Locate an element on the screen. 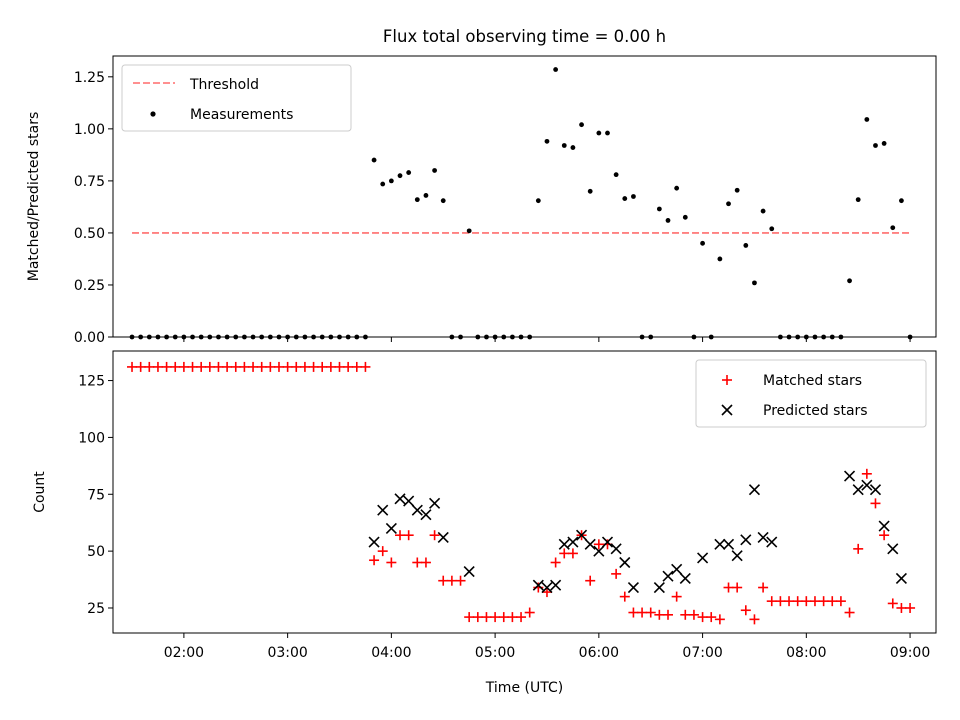 The width and height of the screenshot is (960, 720). bottom-x-tick-label: 07:00 is located at coordinates (702, 653).